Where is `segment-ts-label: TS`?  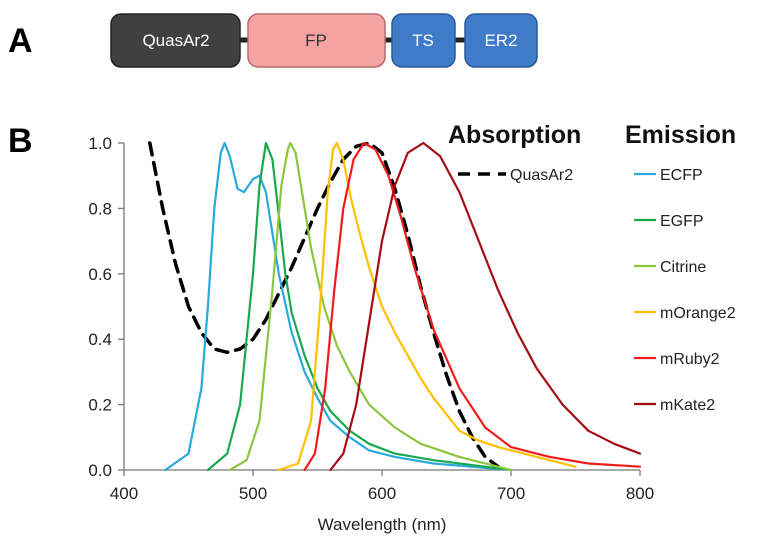 segment-ts-label: TS is located at coordinates (423, 40).